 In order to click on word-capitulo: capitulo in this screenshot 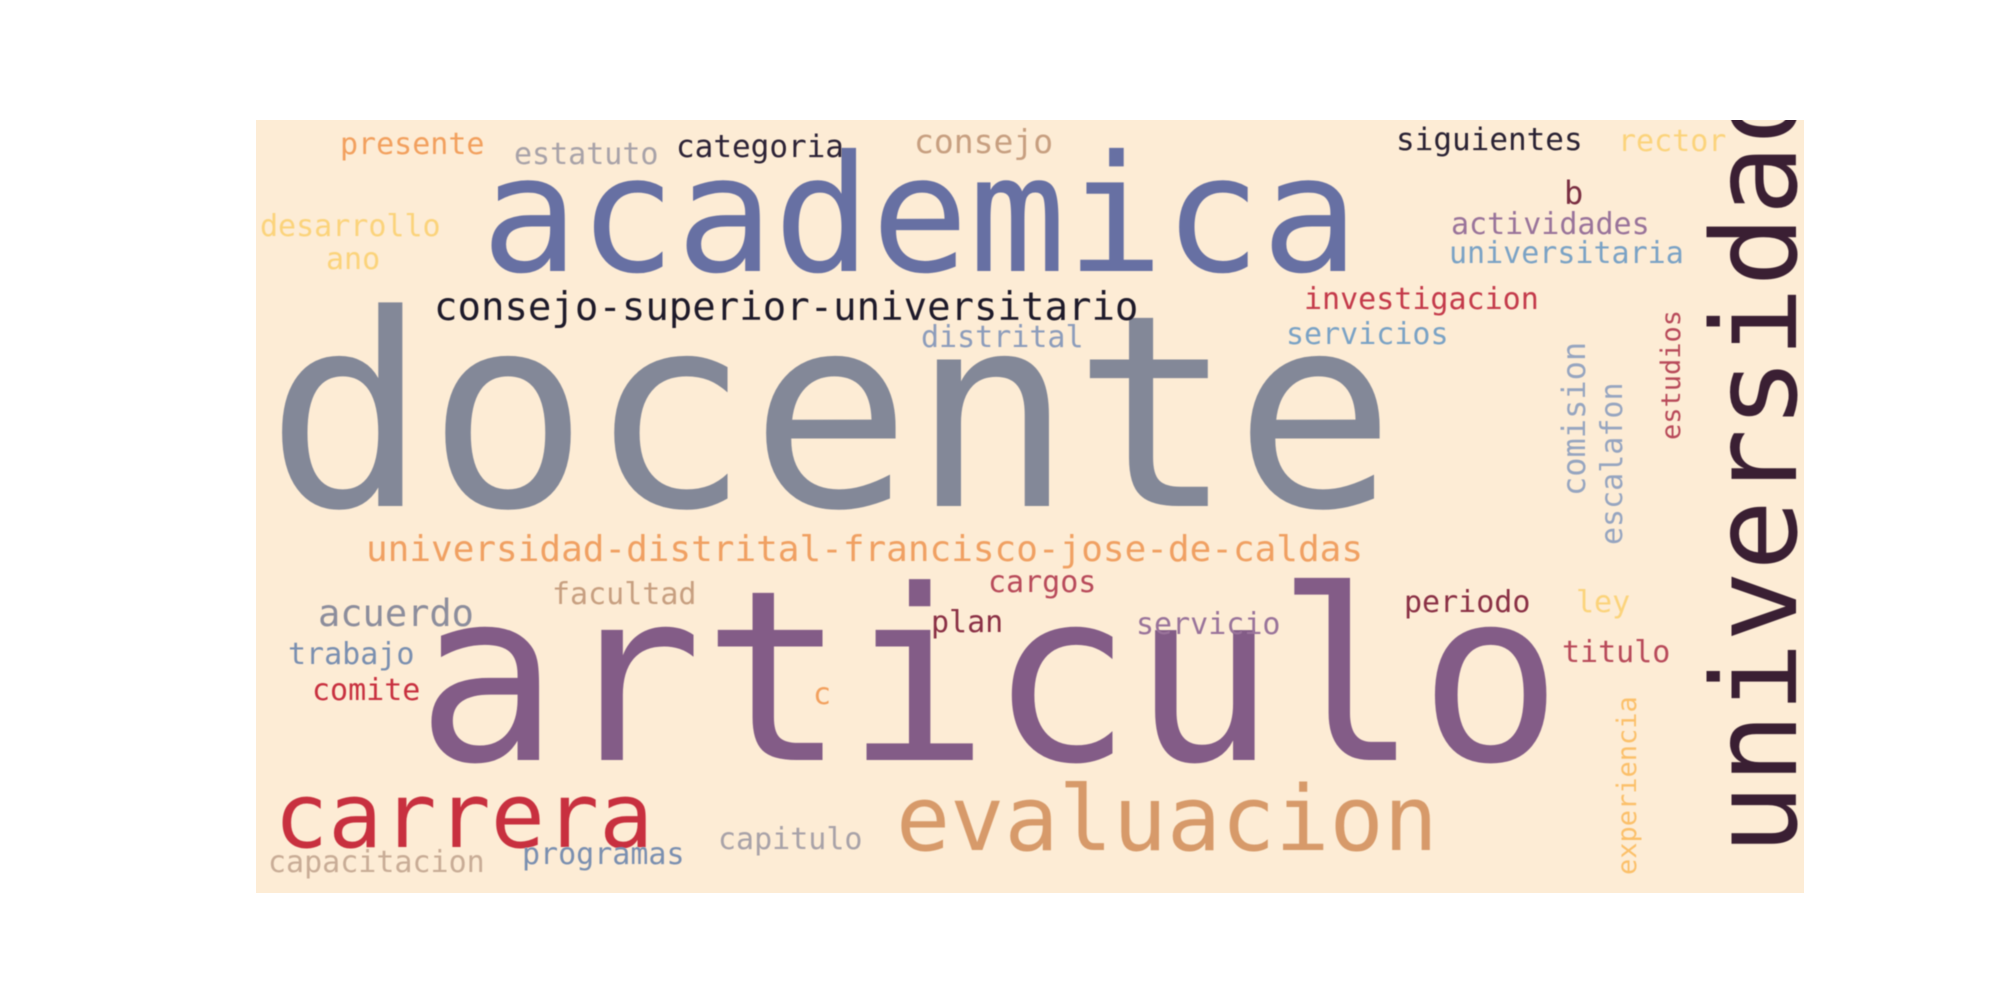, I will do `click(790, 839)`.